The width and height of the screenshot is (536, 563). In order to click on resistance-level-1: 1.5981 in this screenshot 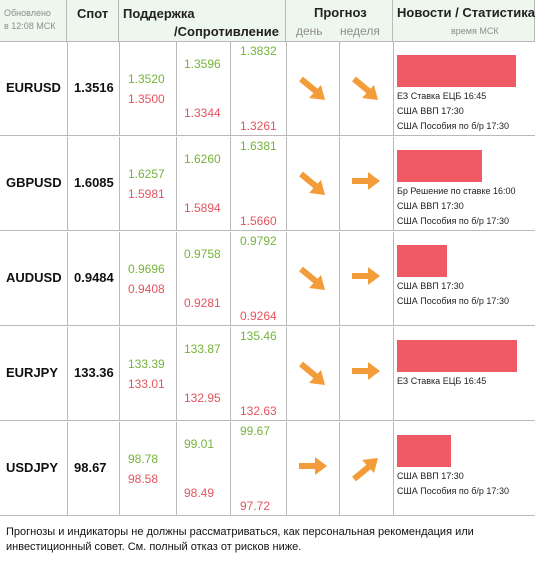, I will do `click(146, 194)`.